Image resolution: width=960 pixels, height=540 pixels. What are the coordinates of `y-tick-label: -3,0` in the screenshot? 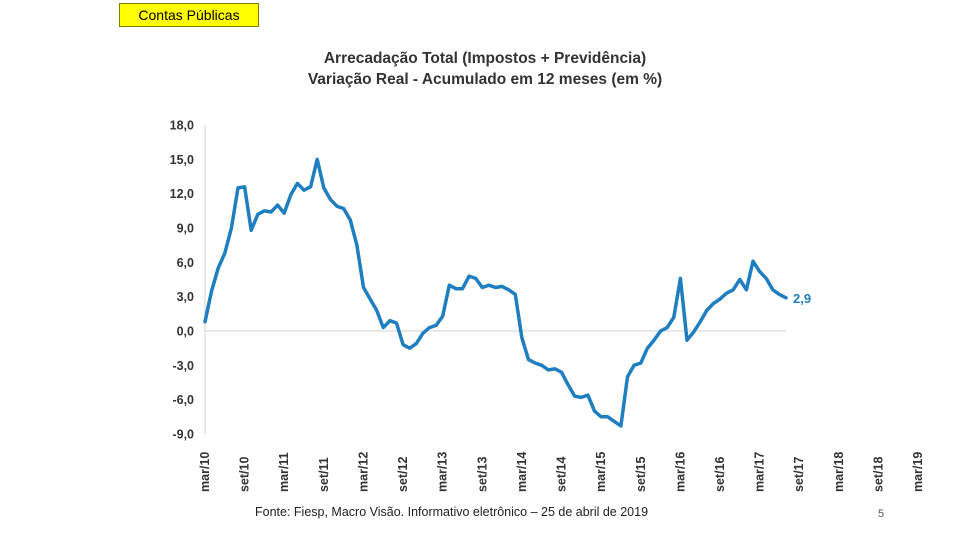 It's located at (183, 366).